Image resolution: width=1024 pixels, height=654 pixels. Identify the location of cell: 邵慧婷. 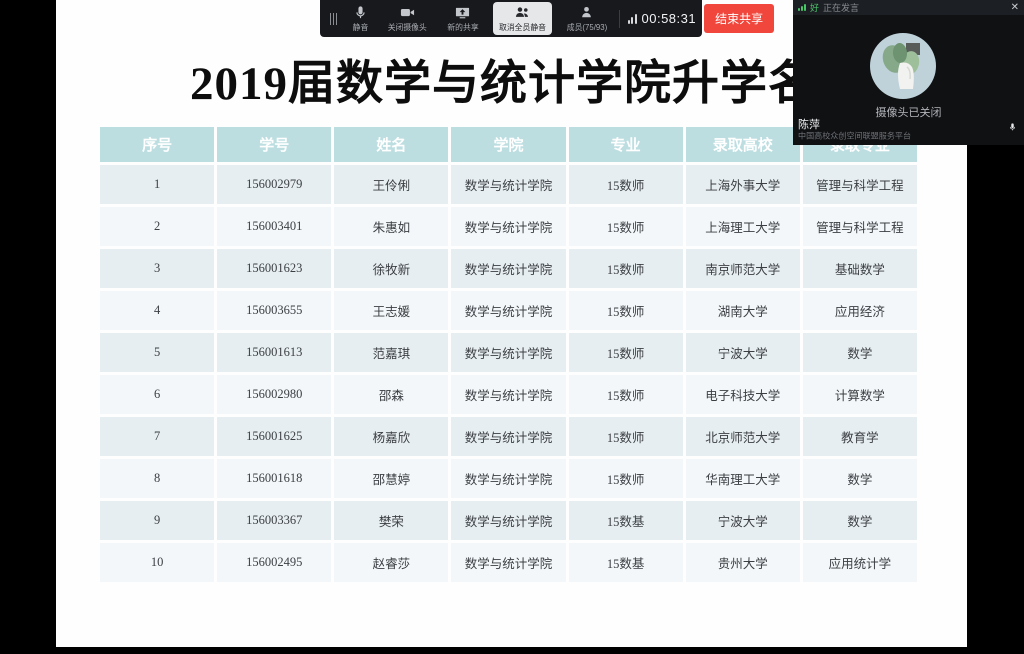
(391, 478).